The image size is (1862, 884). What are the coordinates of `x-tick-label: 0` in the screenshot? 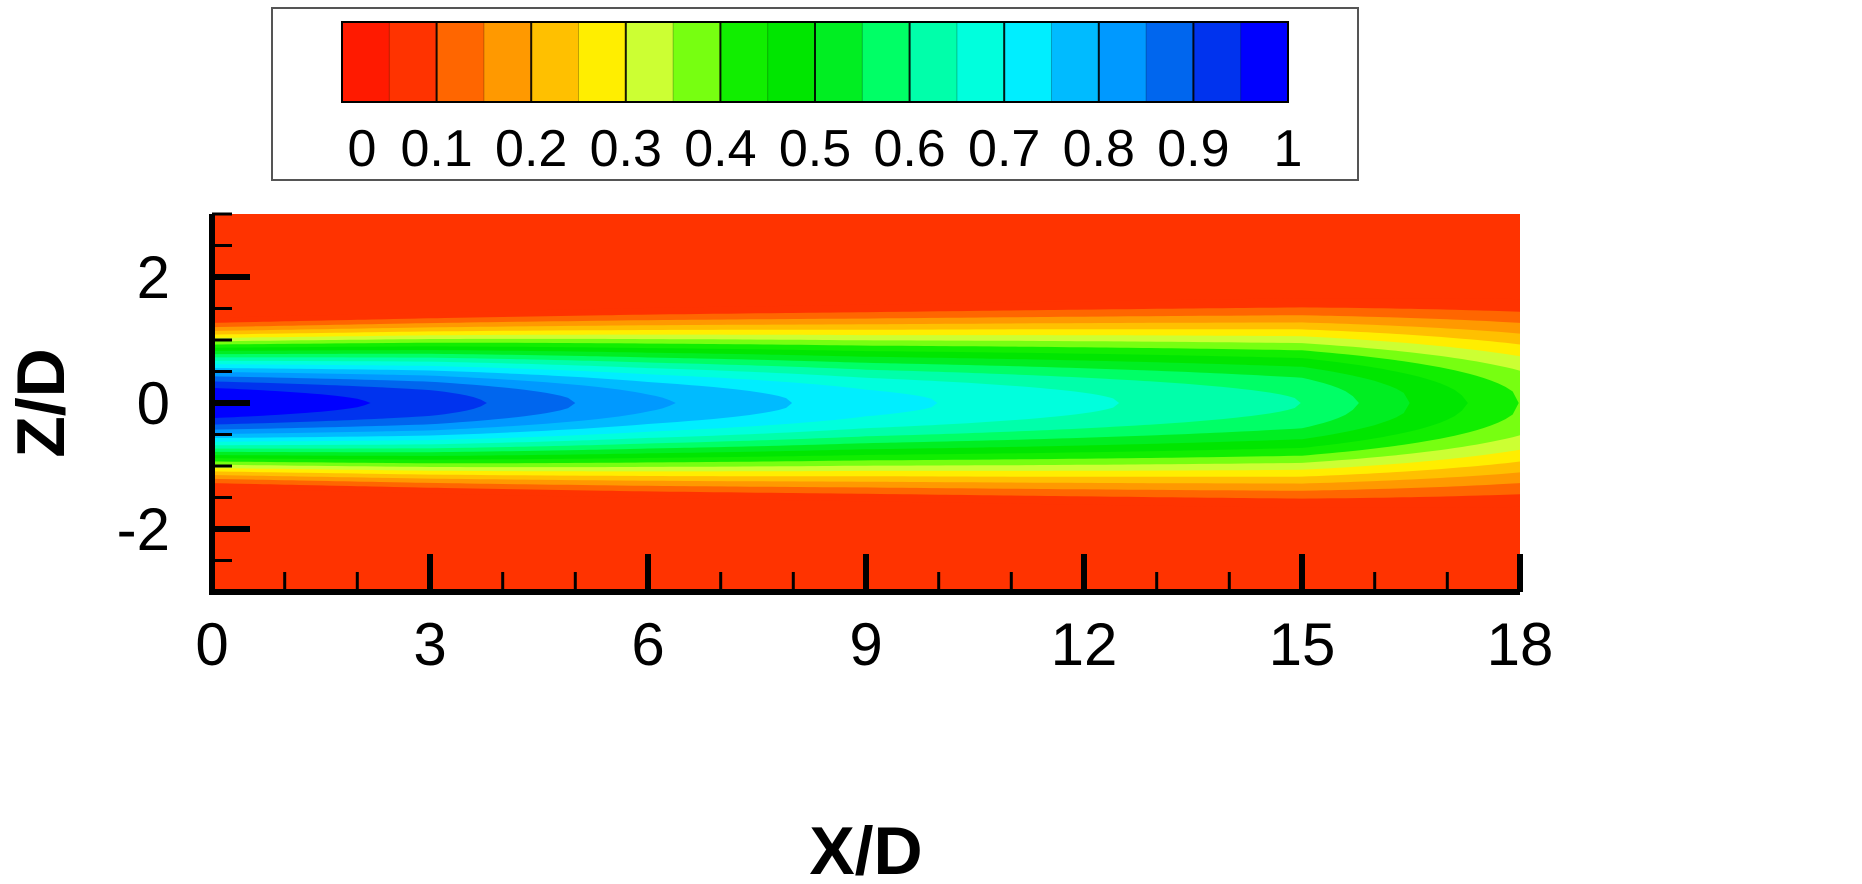 It's located at (211, 644).